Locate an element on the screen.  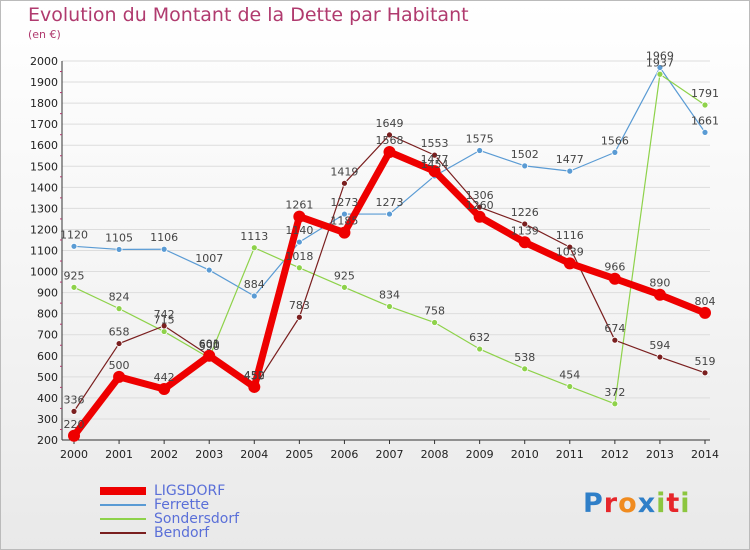
brand-logo: Proxiti is located at coordinates (637, 503).